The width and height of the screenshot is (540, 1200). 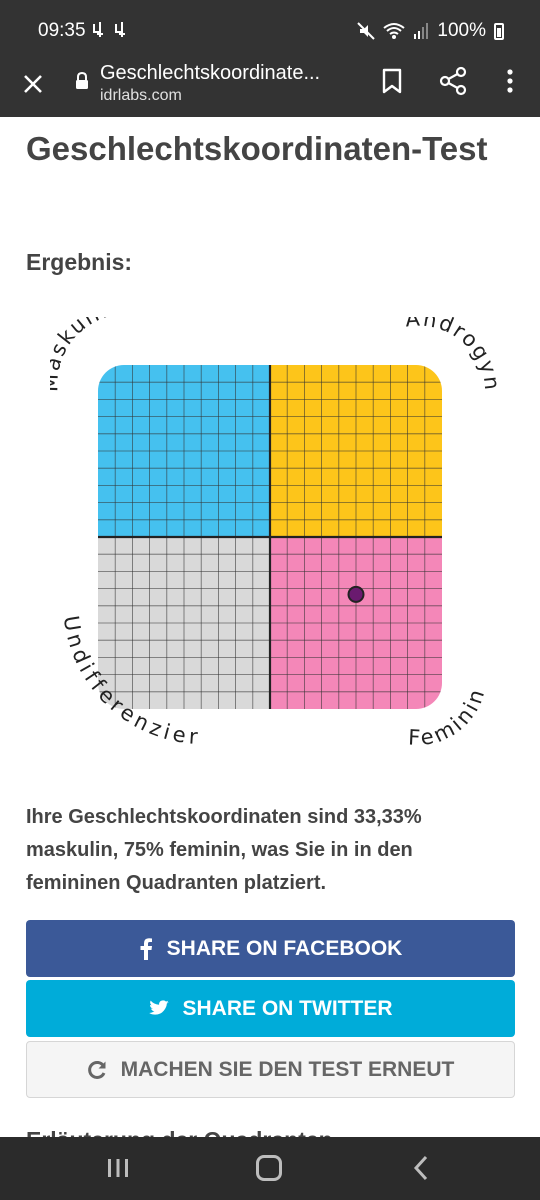 I want to click on home-icon, so click(x=269, y=1168).